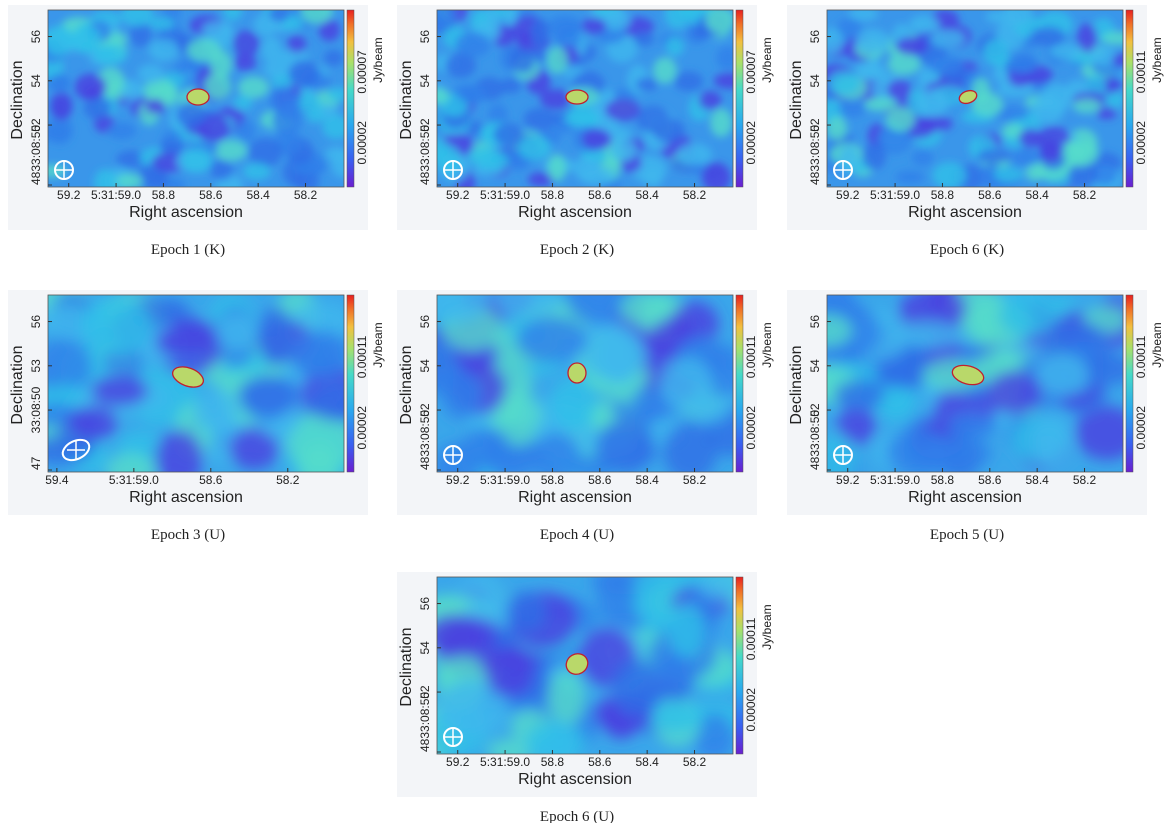  Describe the element at coordinates (751, 710) in the screenshot. I see `colorbar-tick-label: 0.00002` at that location.